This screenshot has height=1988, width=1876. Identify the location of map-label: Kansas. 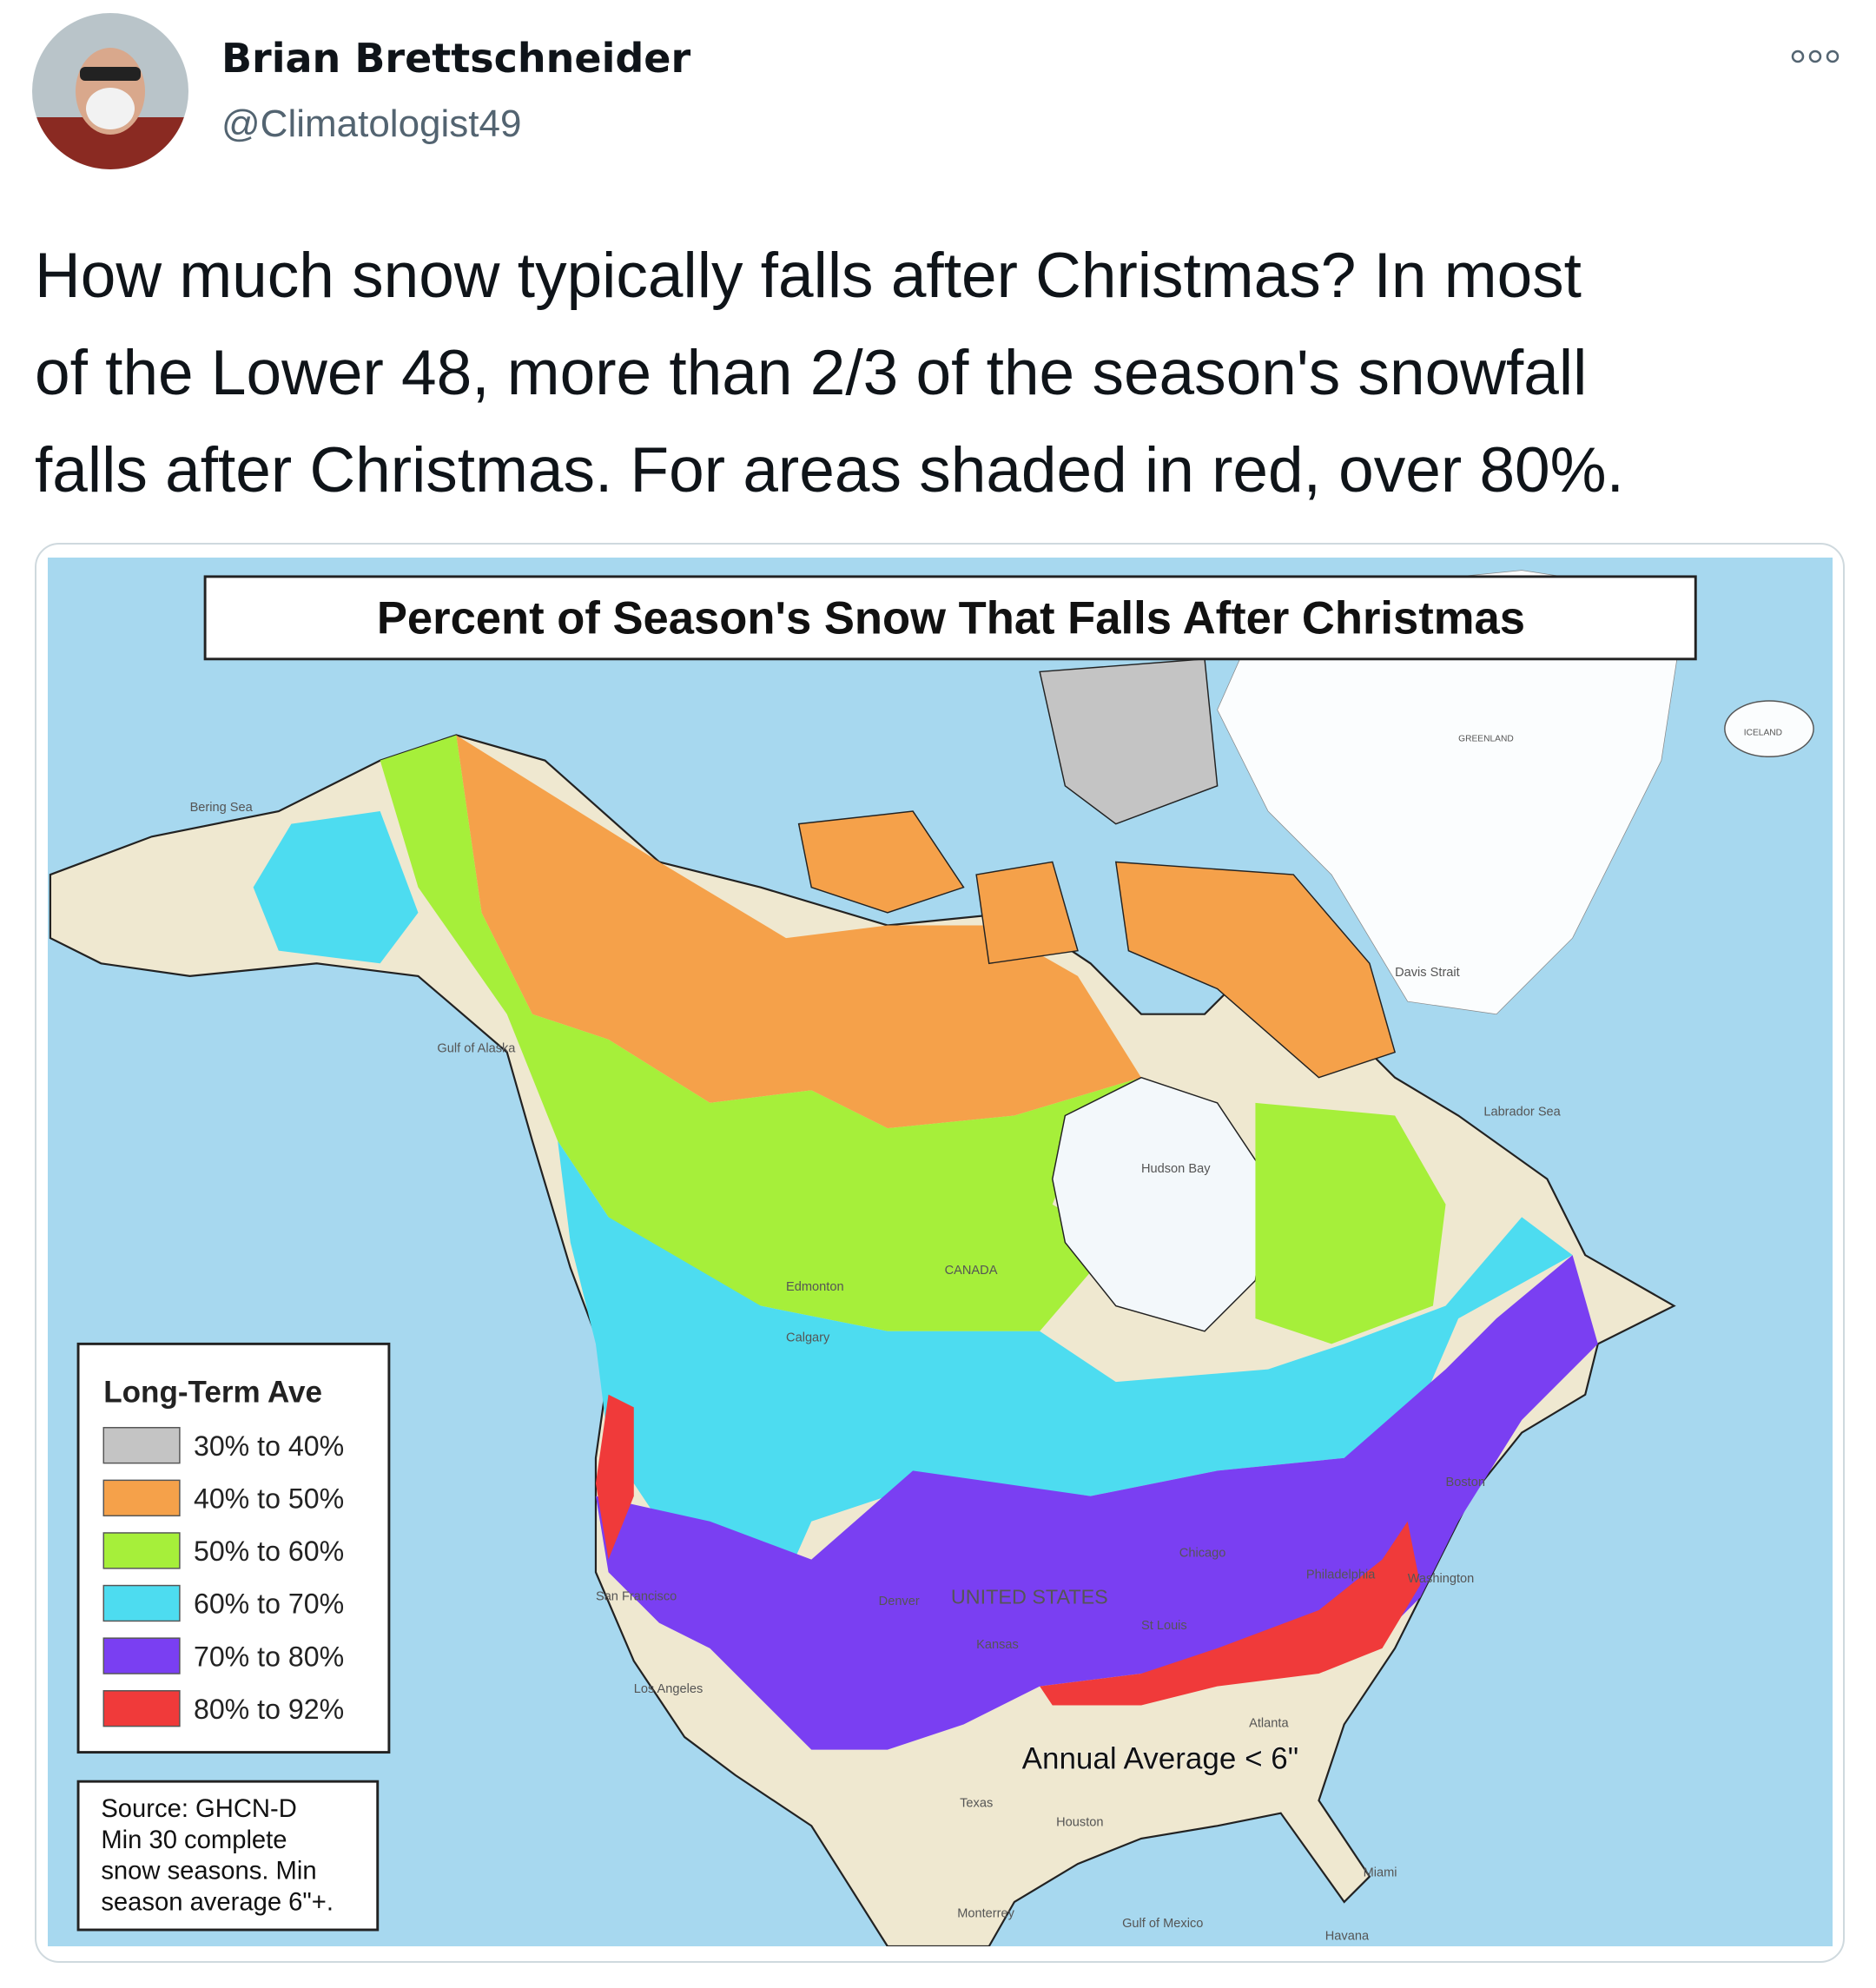
(997, 1645).